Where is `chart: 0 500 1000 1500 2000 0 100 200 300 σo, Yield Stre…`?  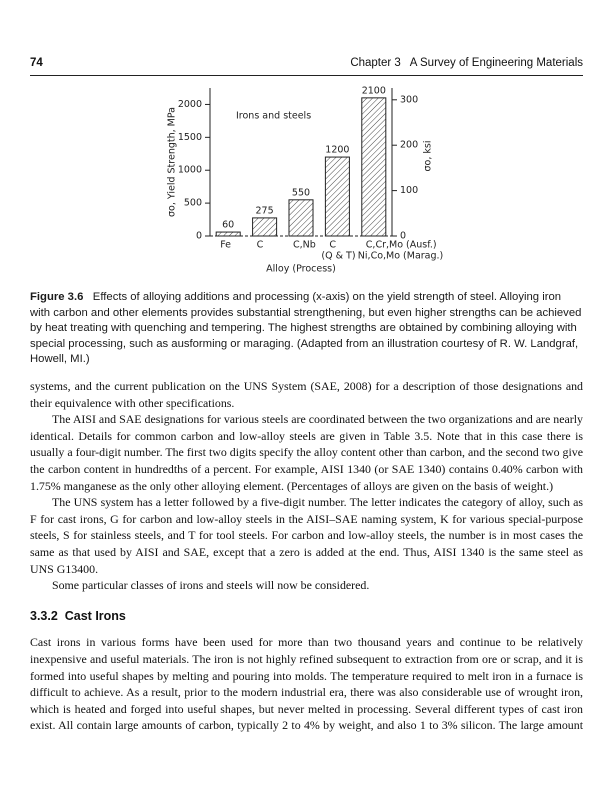 chart: 0 500 1000 1500 2000 0 100 200 300 σo, Yield Stre… is located at coordinates (305, 180).